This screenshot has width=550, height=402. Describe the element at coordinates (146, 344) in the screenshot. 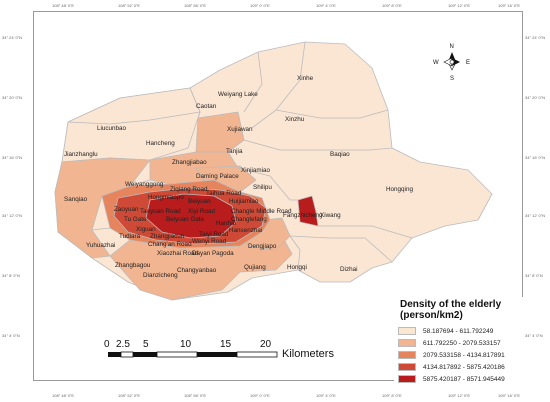

I see `scale-tick-2: 5` at that location.